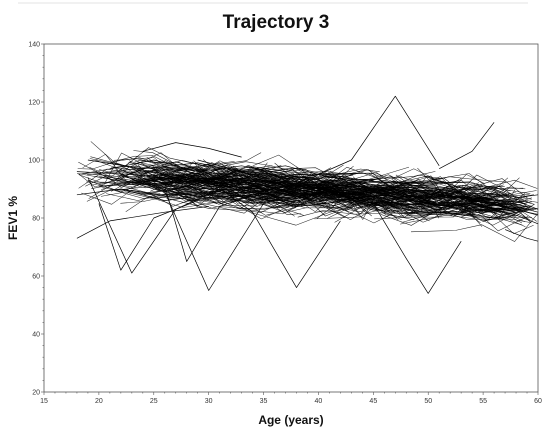  Describe the element at coordinates (319, 401) in the screenshot. I see `x-tick-label: 40` at that location.